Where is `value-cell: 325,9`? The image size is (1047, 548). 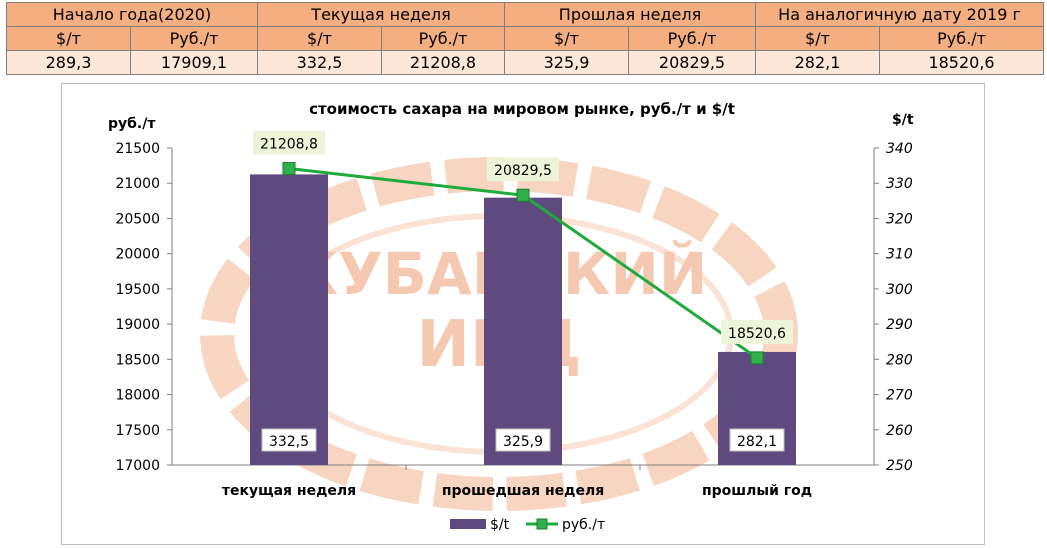 value-cell: 325,9 is located at coordinates (566, 62).